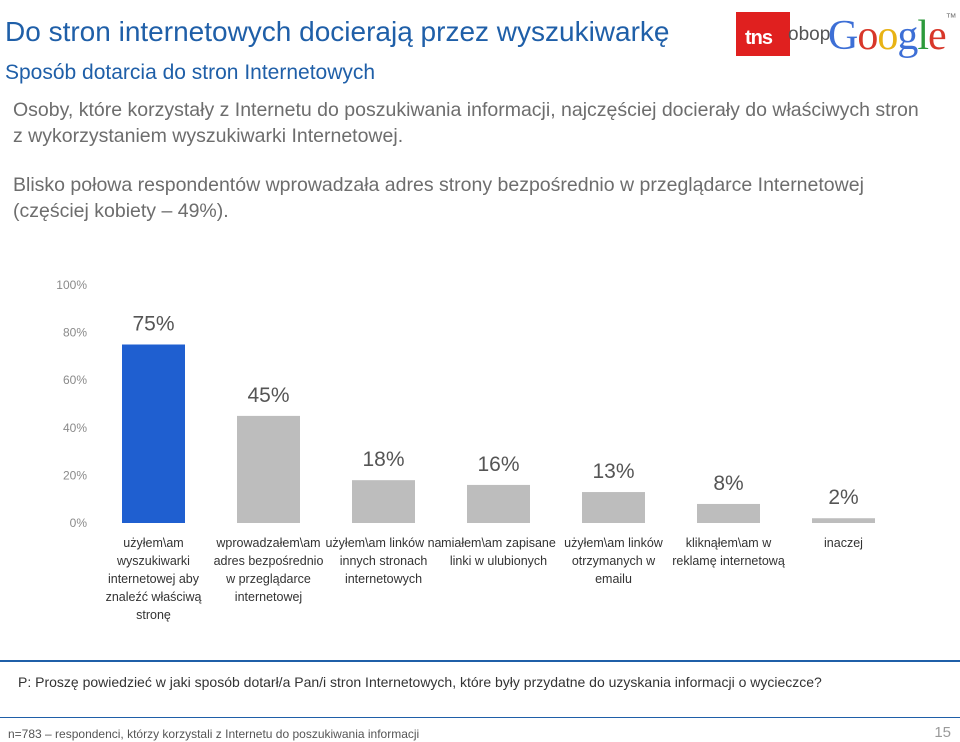 Image resolution: width=960 pixels, height=742 pixels. Describe the element at coordinates (75, 475) in the screenshot. I see `y-tick-label: 20%` at that location.